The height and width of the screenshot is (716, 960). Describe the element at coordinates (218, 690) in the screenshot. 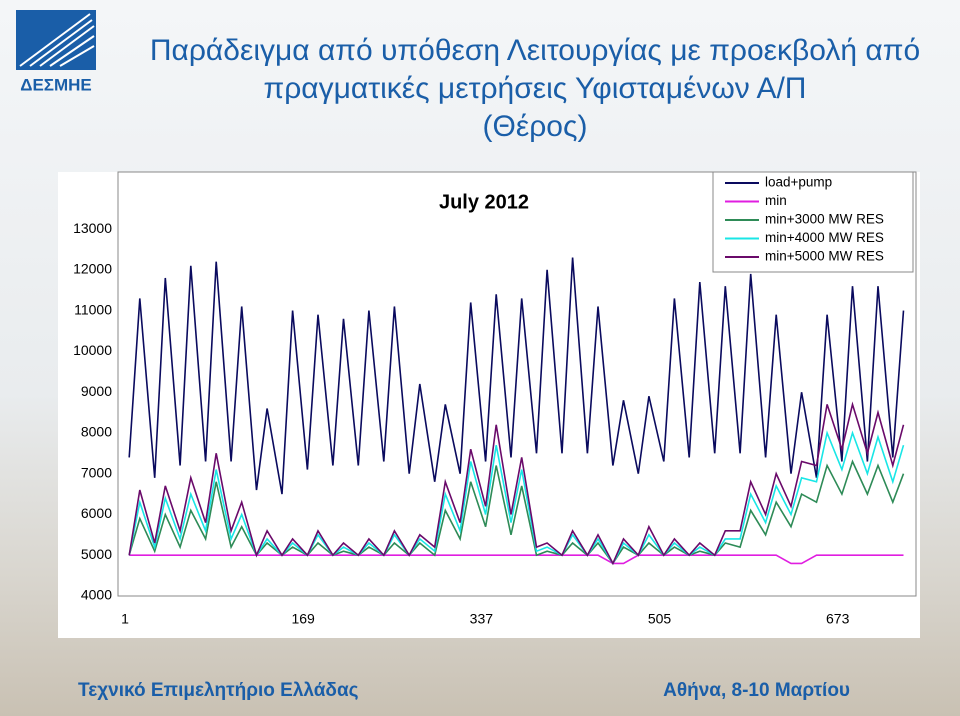

I see `footer-left: Τεχνικό Επιμελητήριο Ελλάδας` at that location.